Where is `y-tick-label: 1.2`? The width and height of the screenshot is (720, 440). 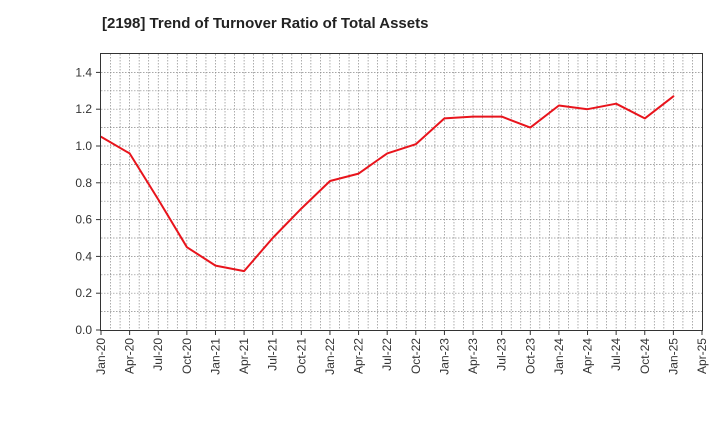
y-tick-label: 1.2 is located at coordinates (83, 109).